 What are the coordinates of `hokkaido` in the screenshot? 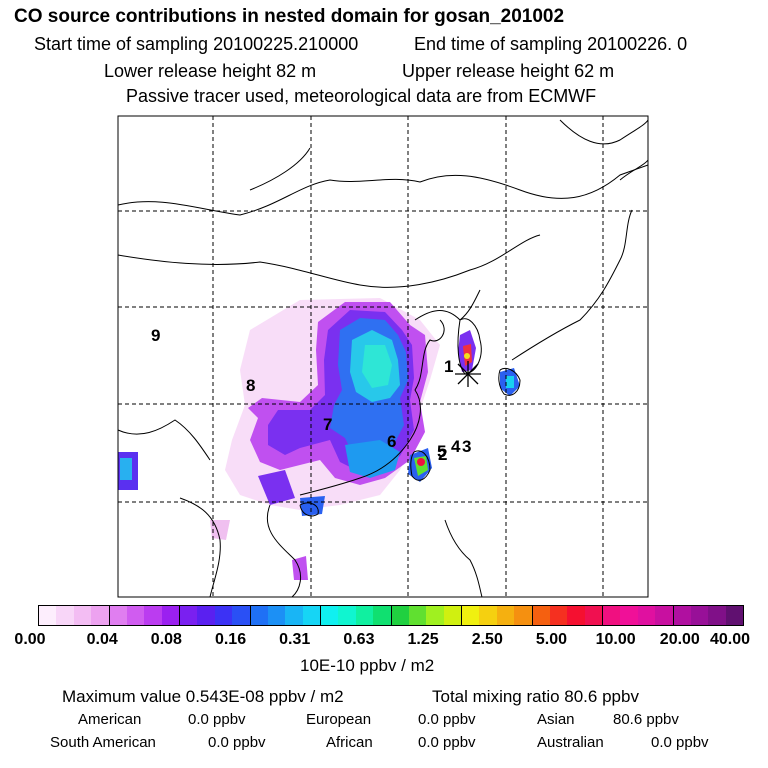 It's located at (634, 170).